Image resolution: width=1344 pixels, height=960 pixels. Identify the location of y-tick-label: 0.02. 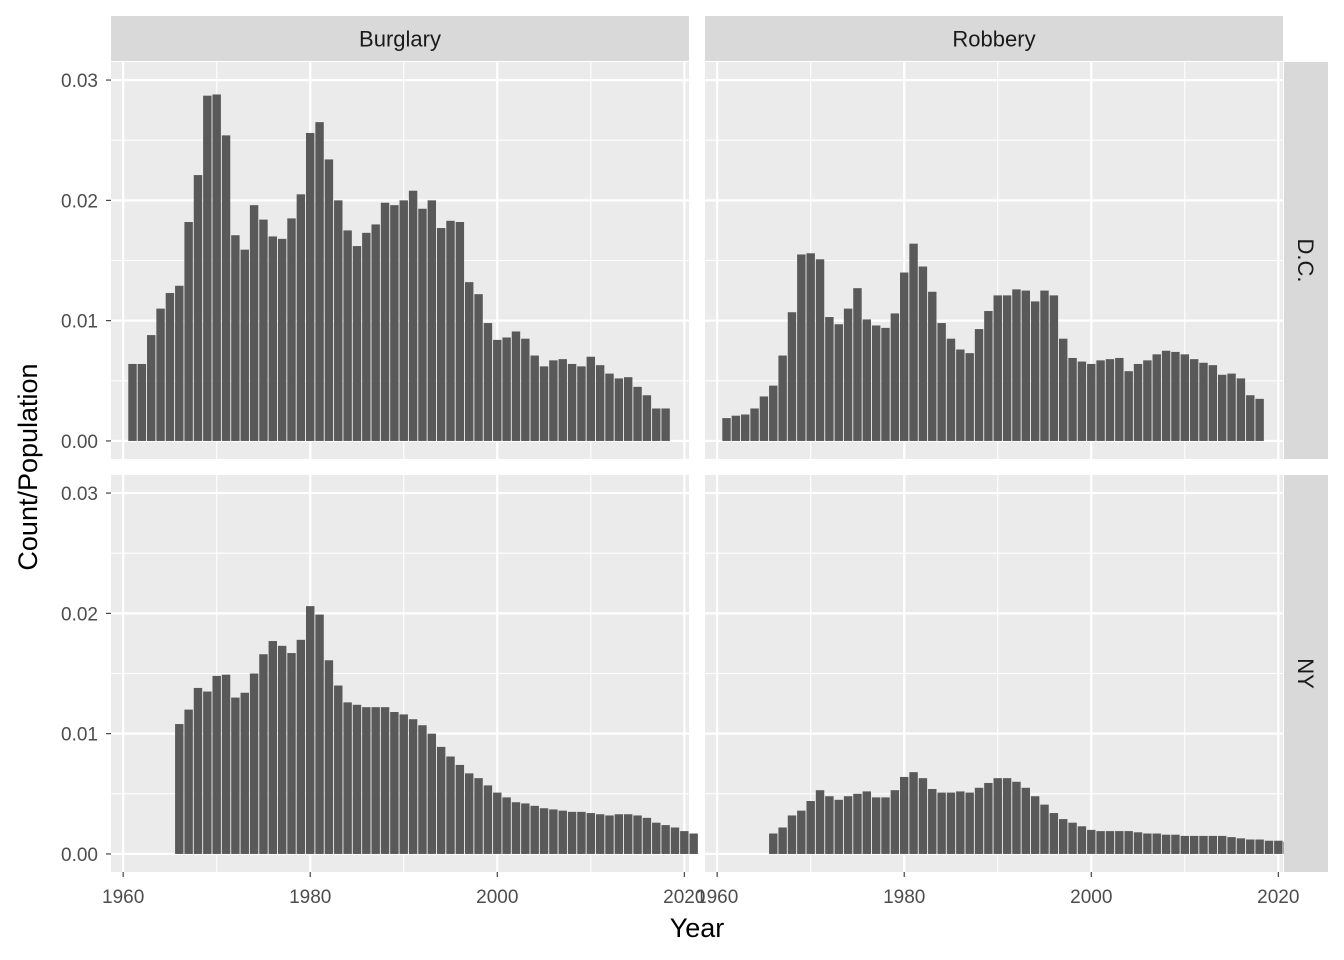
(79, 201).